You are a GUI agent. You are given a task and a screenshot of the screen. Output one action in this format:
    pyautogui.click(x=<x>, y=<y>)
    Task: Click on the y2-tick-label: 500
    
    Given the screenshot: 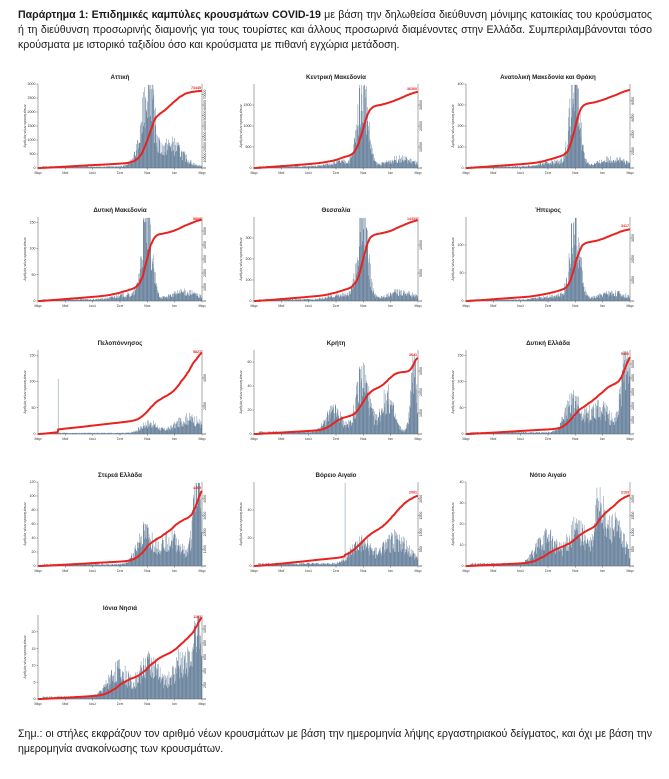 What is the action you would take?
    pyautogui.click(x=421, y=549)
    